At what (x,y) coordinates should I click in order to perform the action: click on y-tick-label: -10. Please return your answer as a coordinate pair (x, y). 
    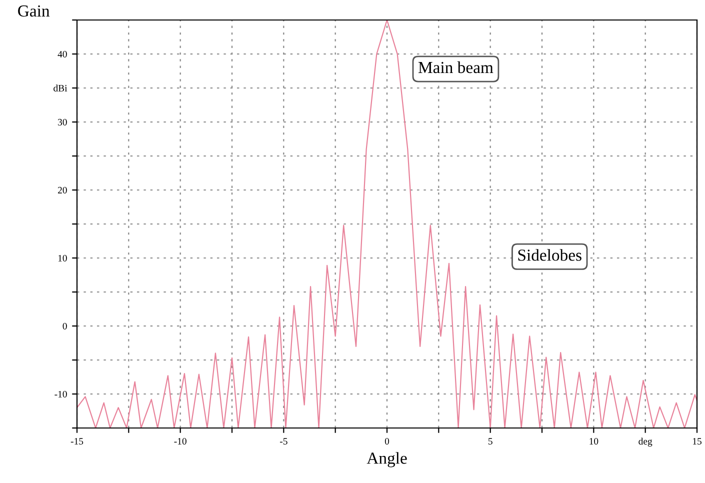
    Looking at the image, I should click on (60, 394).